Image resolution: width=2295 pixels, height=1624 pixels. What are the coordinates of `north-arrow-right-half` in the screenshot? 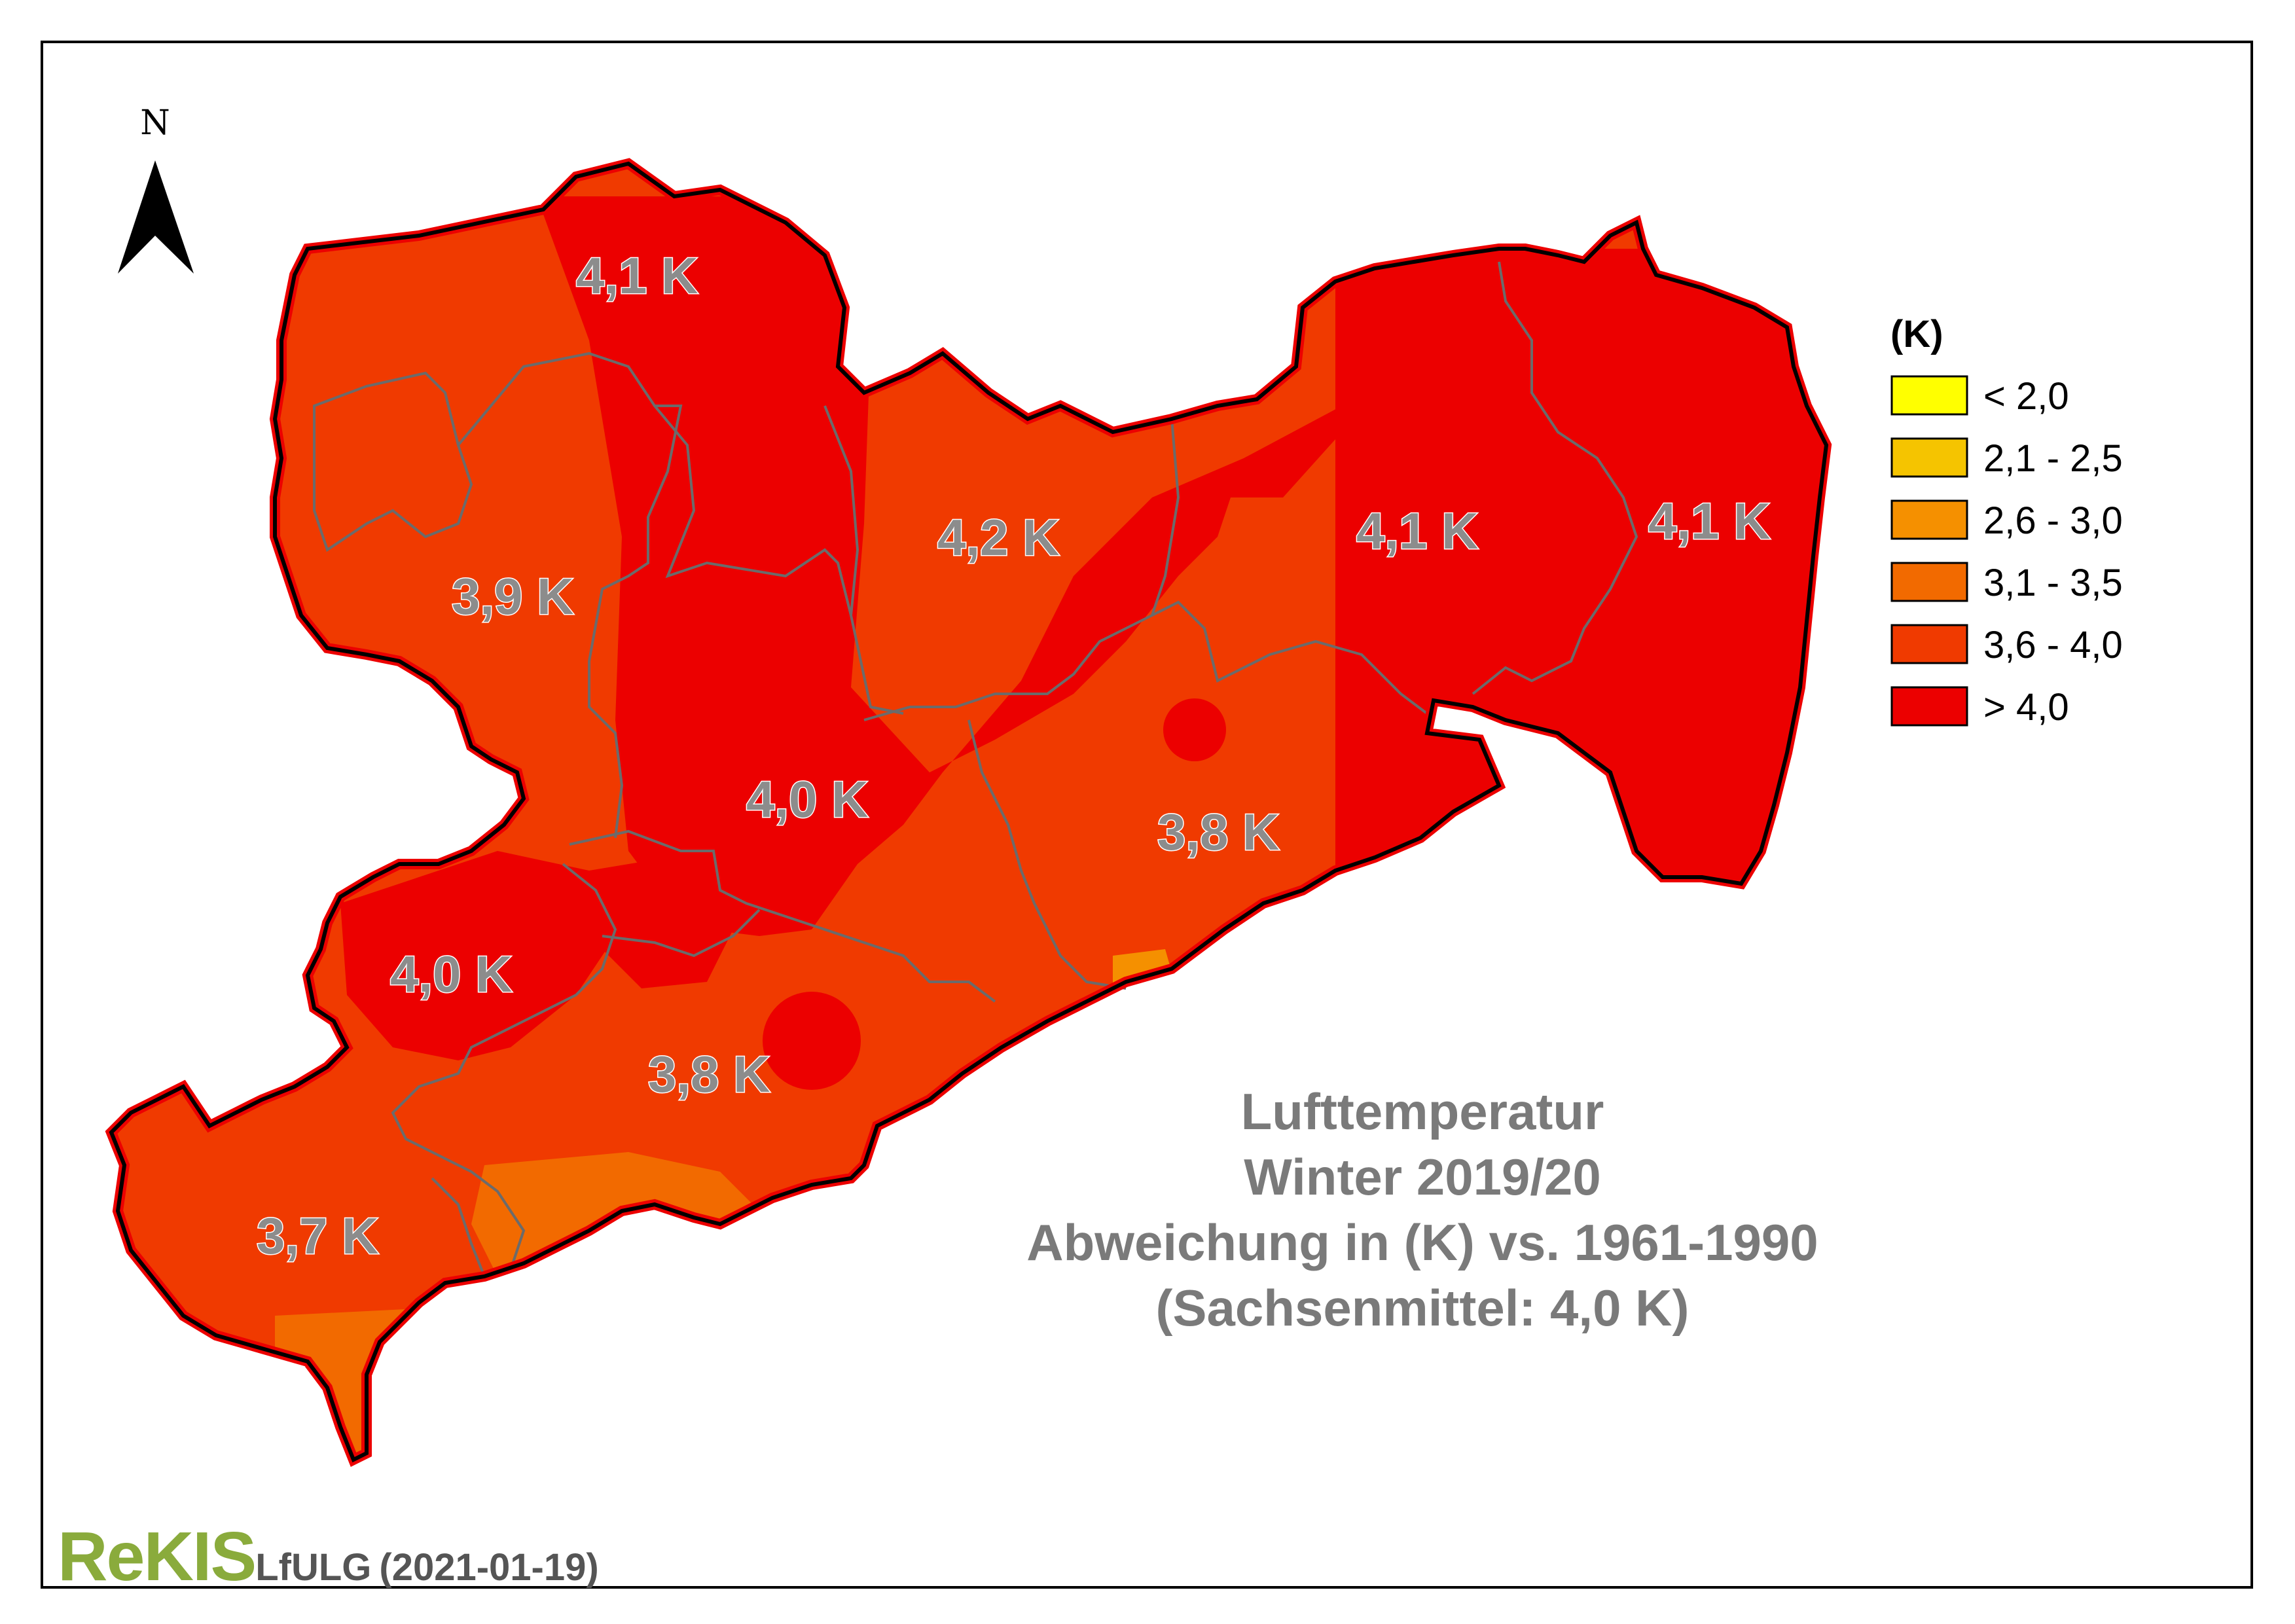 It's located at (174, 217).